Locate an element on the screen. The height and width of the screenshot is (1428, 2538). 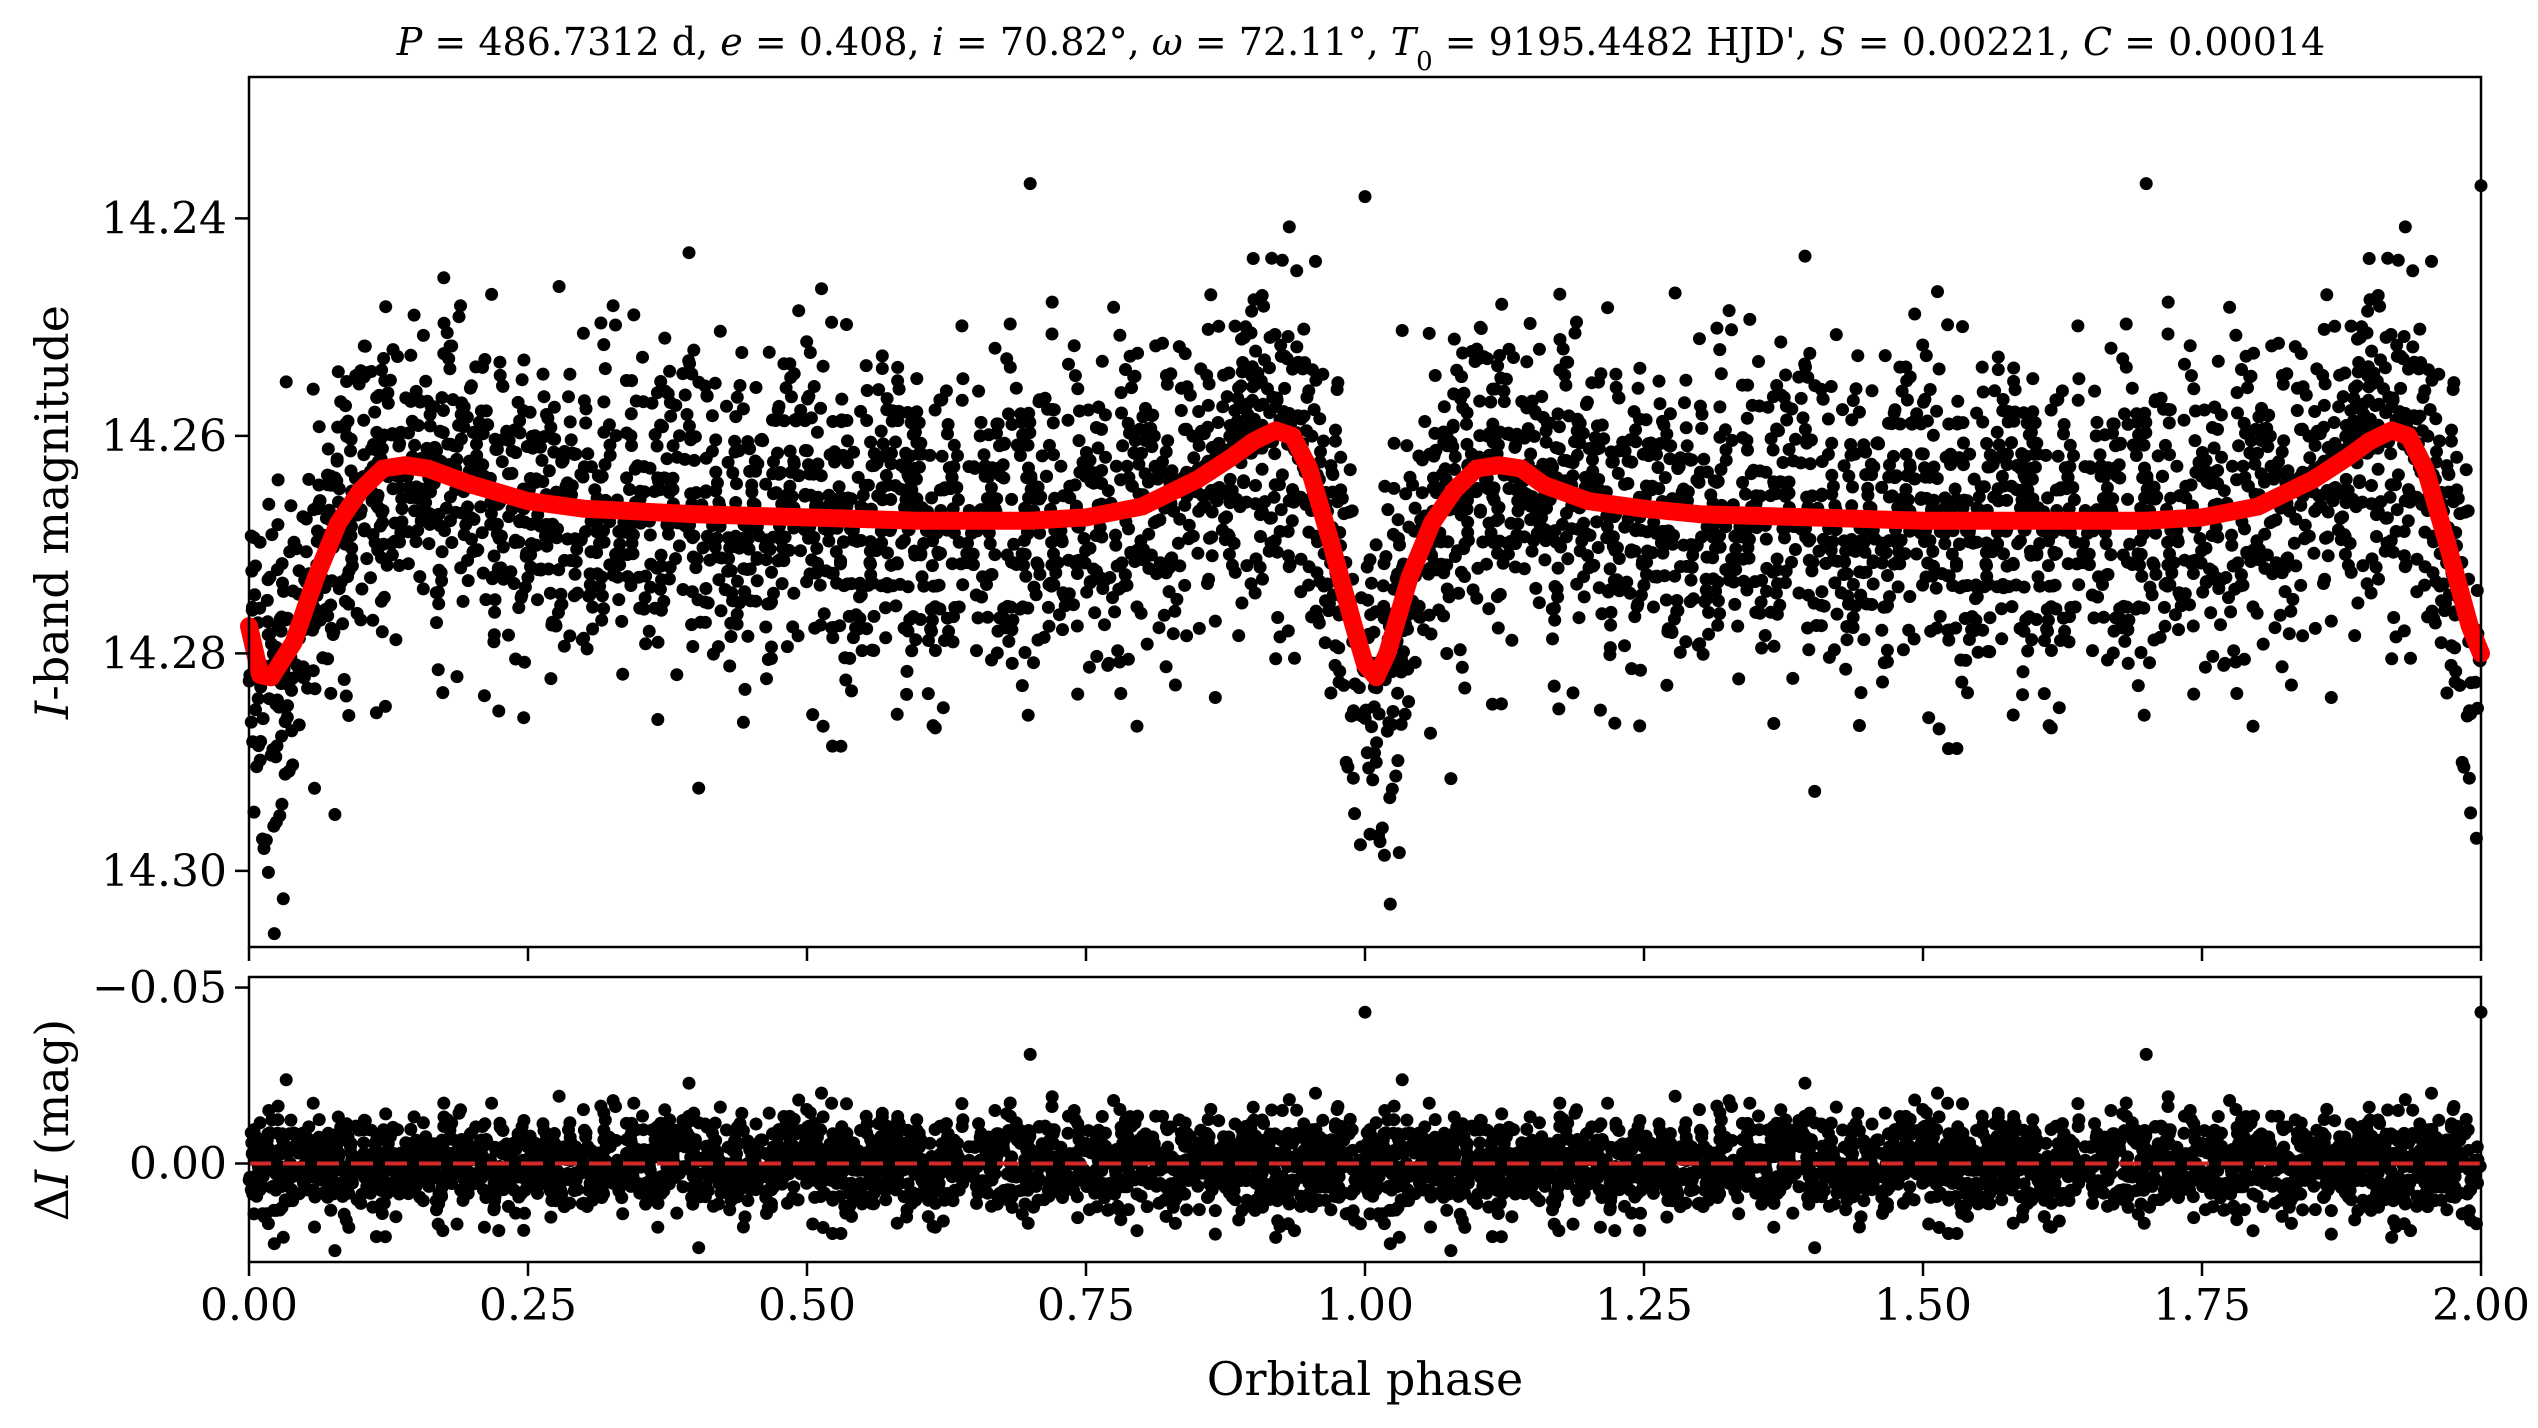
top-ytick-label: 14.28 is located at coordinates (164, 653).